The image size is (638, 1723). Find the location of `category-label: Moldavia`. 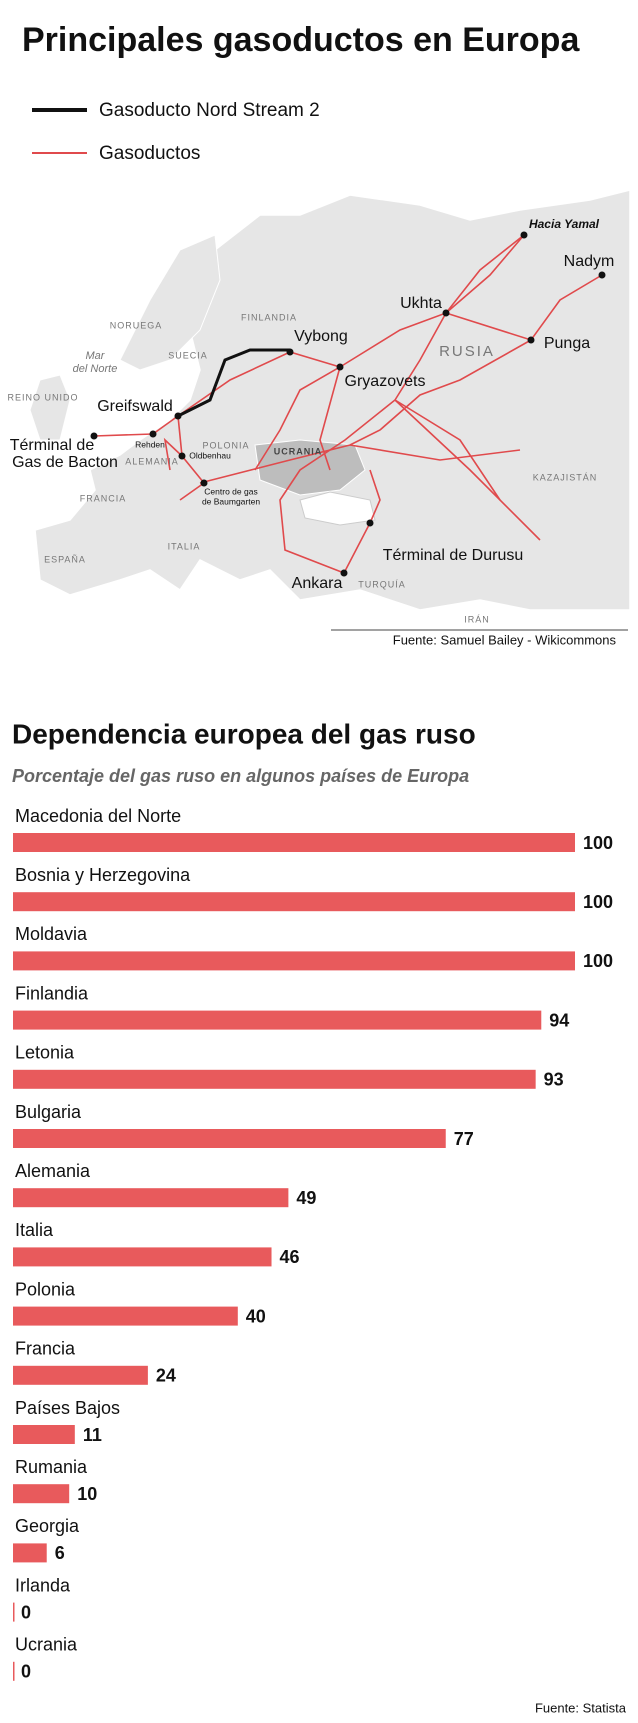

category-label: Moldavia is located at coordinates (51, 934).